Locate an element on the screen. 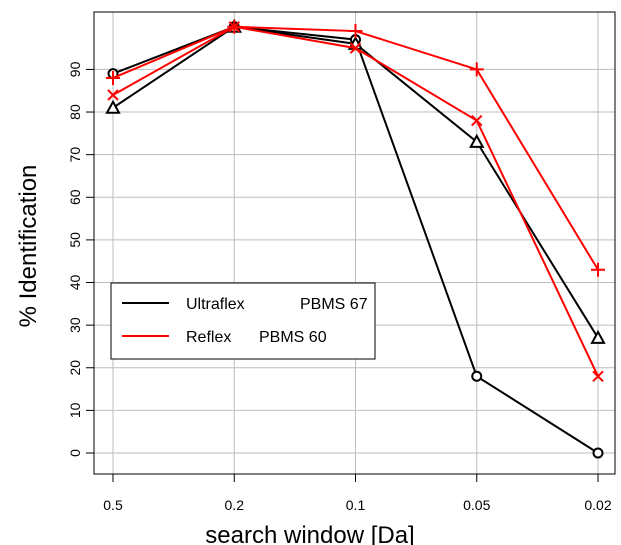  y-tick-label: 60 is located at coordinates (75, 197).